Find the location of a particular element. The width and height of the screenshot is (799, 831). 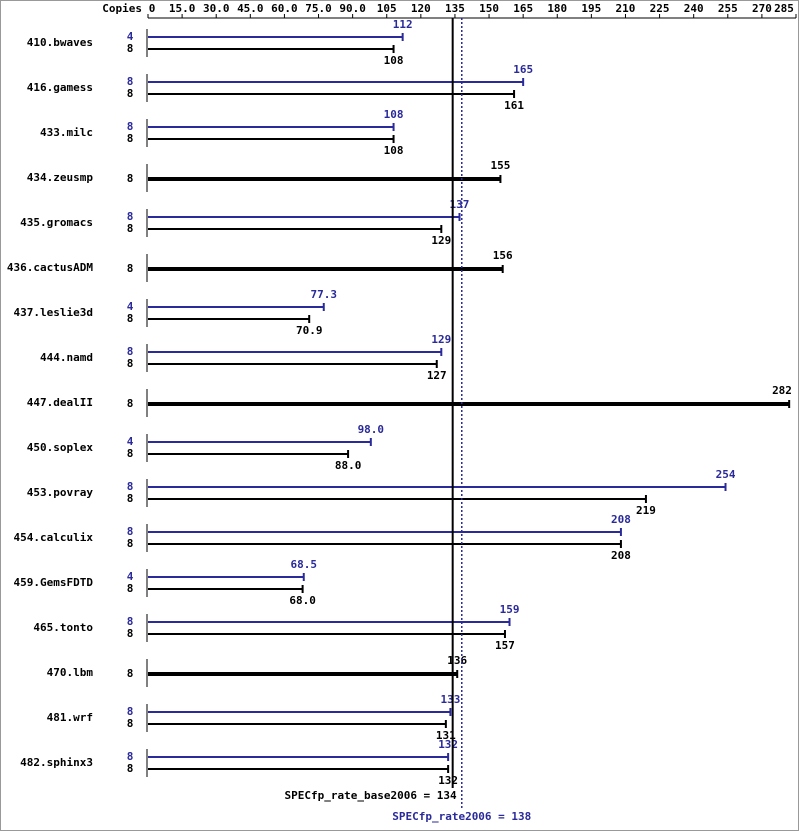

x-tick-label: 255 is located at coordinates (728, 8).